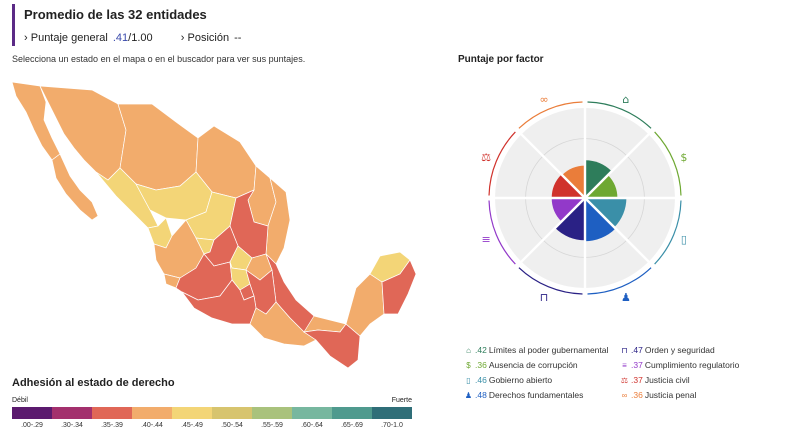 This screenshot has height=447, width=800. What do you see at coordinates (399, 287) in the screenshot?
I see `state-quintana-roo` at bounding box center [399, 287].